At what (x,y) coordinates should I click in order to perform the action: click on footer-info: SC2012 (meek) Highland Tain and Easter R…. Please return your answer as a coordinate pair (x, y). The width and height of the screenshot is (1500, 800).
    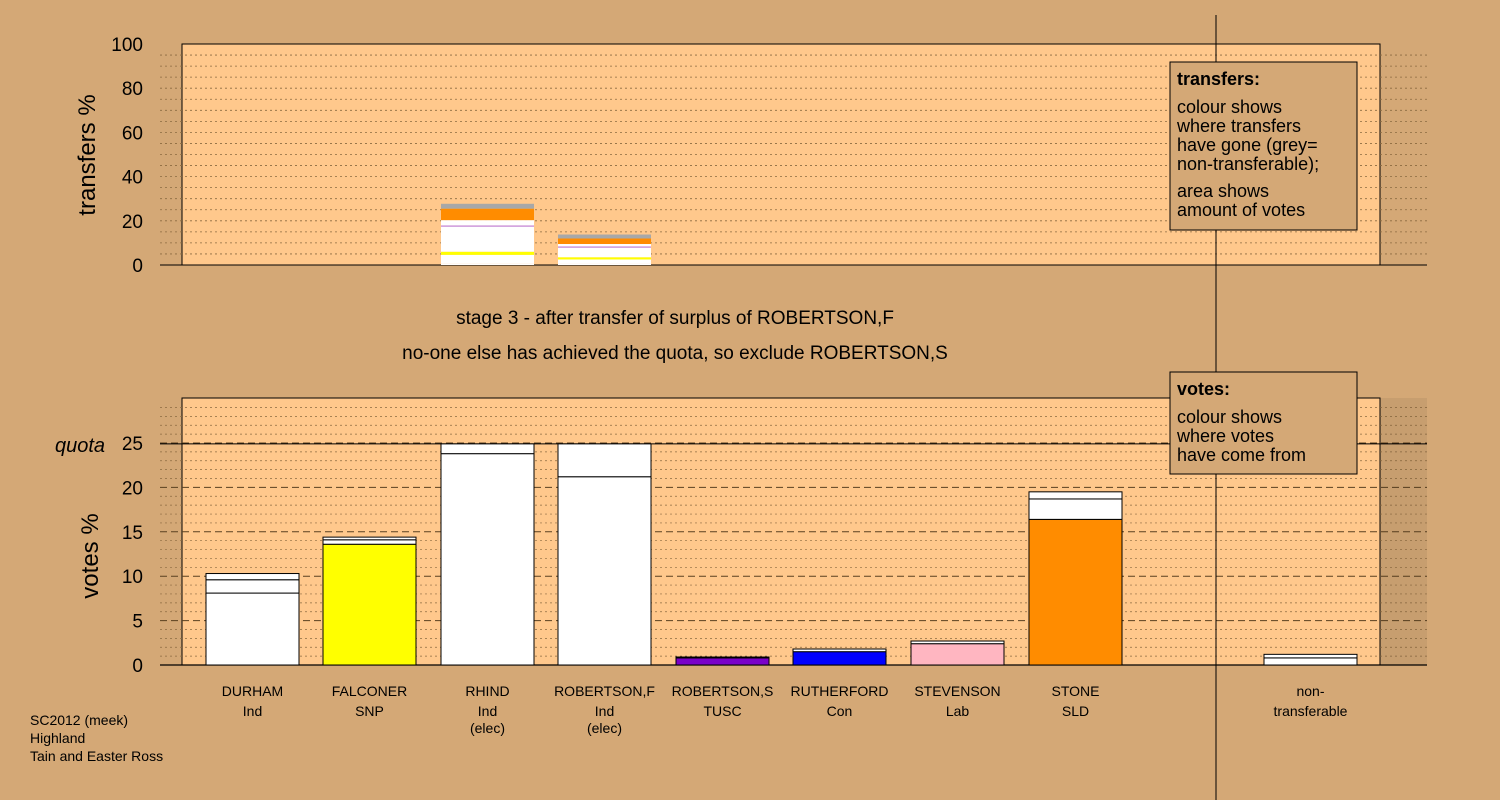
    Looking at the image, I should click on (96, 738).